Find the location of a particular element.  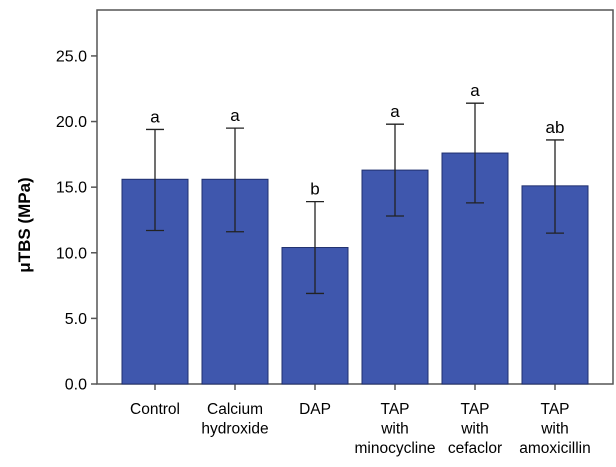

y-tick-label: 15.0 is located at coordinates (71, 188).